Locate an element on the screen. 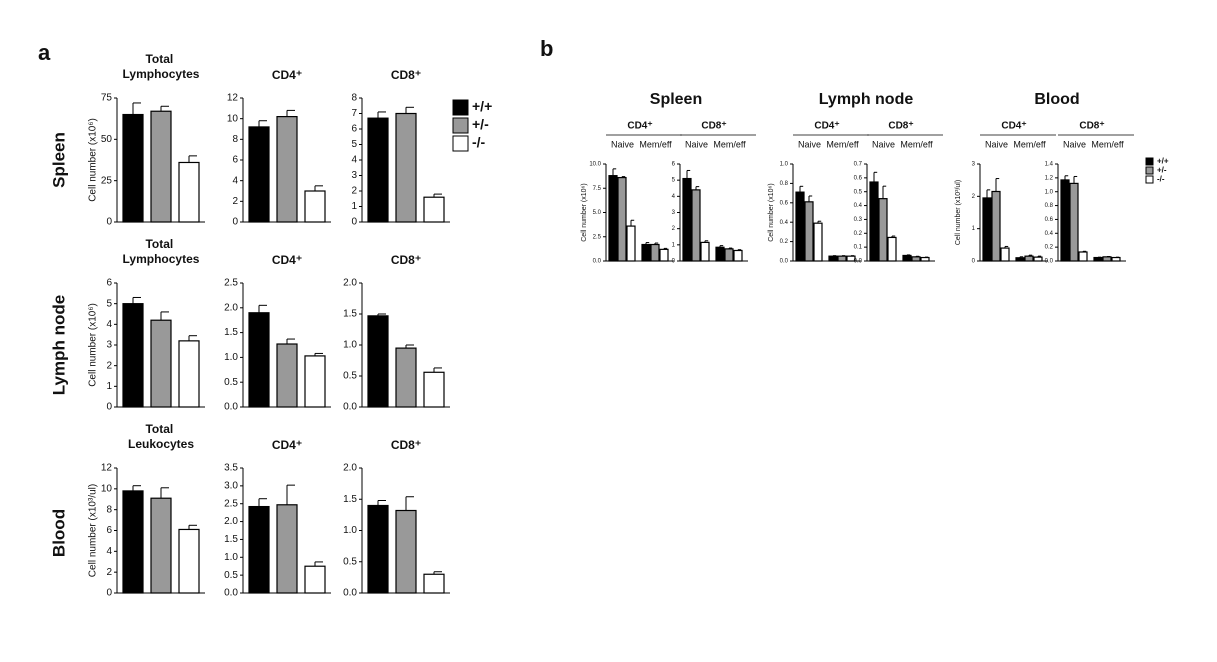 The width and height of the screenshot is (1217, 662). legend-label: +/+ is located at coordinates (1163, 161).